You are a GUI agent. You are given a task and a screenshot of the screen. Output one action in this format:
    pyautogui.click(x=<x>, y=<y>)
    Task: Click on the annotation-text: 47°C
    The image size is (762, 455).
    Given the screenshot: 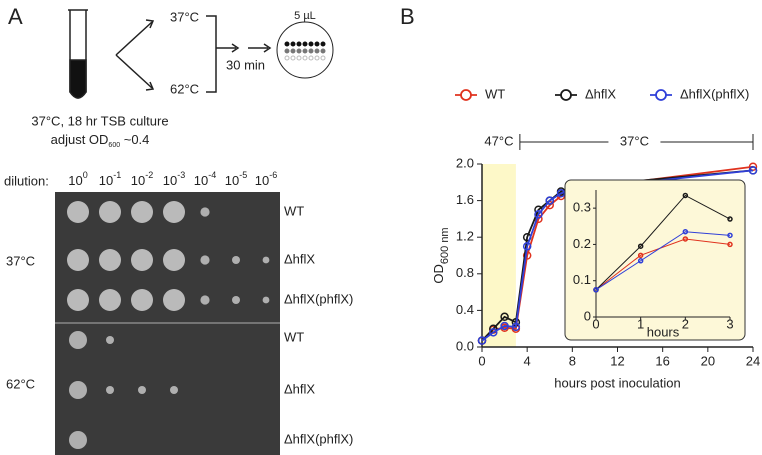 What is the action you would take?
    pyautogui.click(x=498, y=140)
    